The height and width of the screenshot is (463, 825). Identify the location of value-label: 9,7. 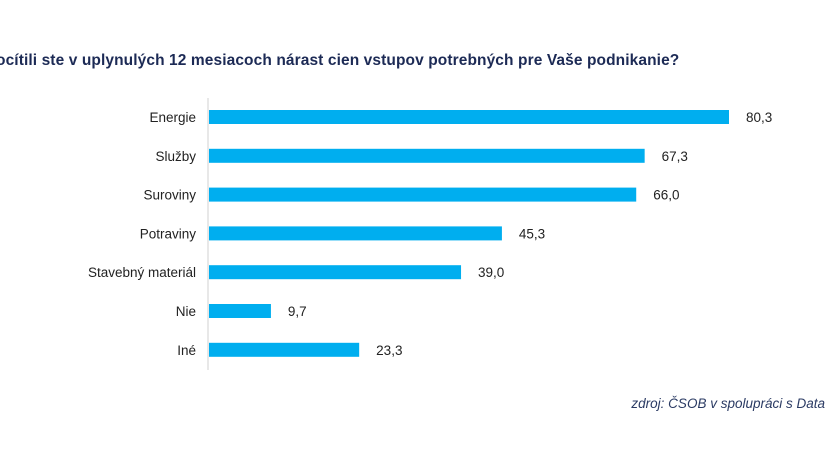
(297, 311).